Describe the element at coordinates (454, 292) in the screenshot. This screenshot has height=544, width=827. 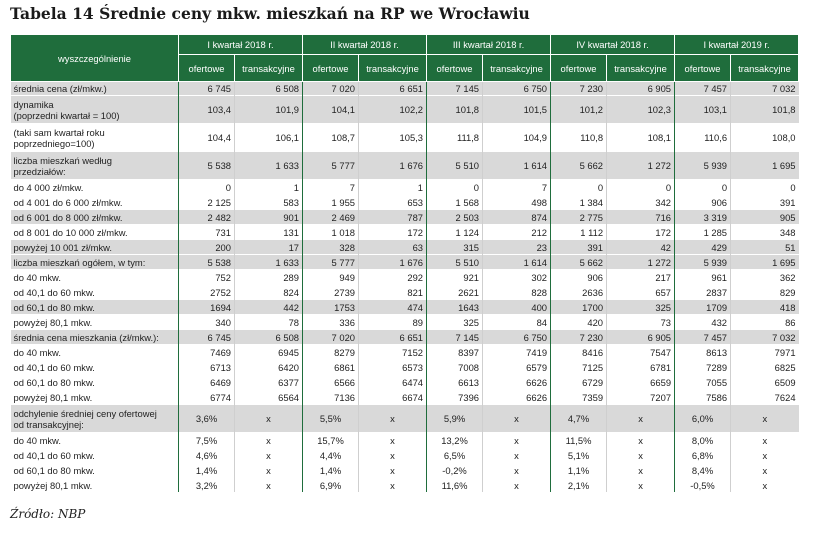
I see `table-cell: 2621` at that location.